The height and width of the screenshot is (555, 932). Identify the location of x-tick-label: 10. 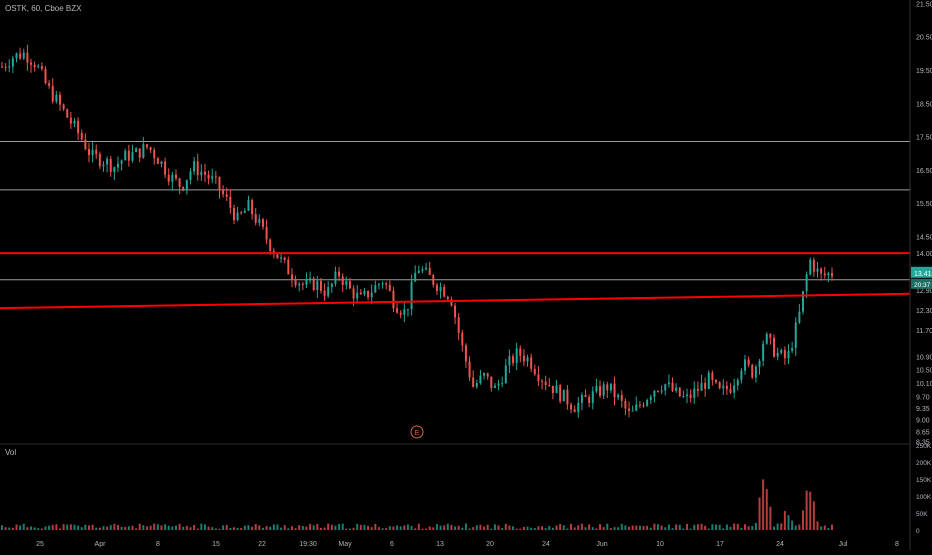
(660, 544).